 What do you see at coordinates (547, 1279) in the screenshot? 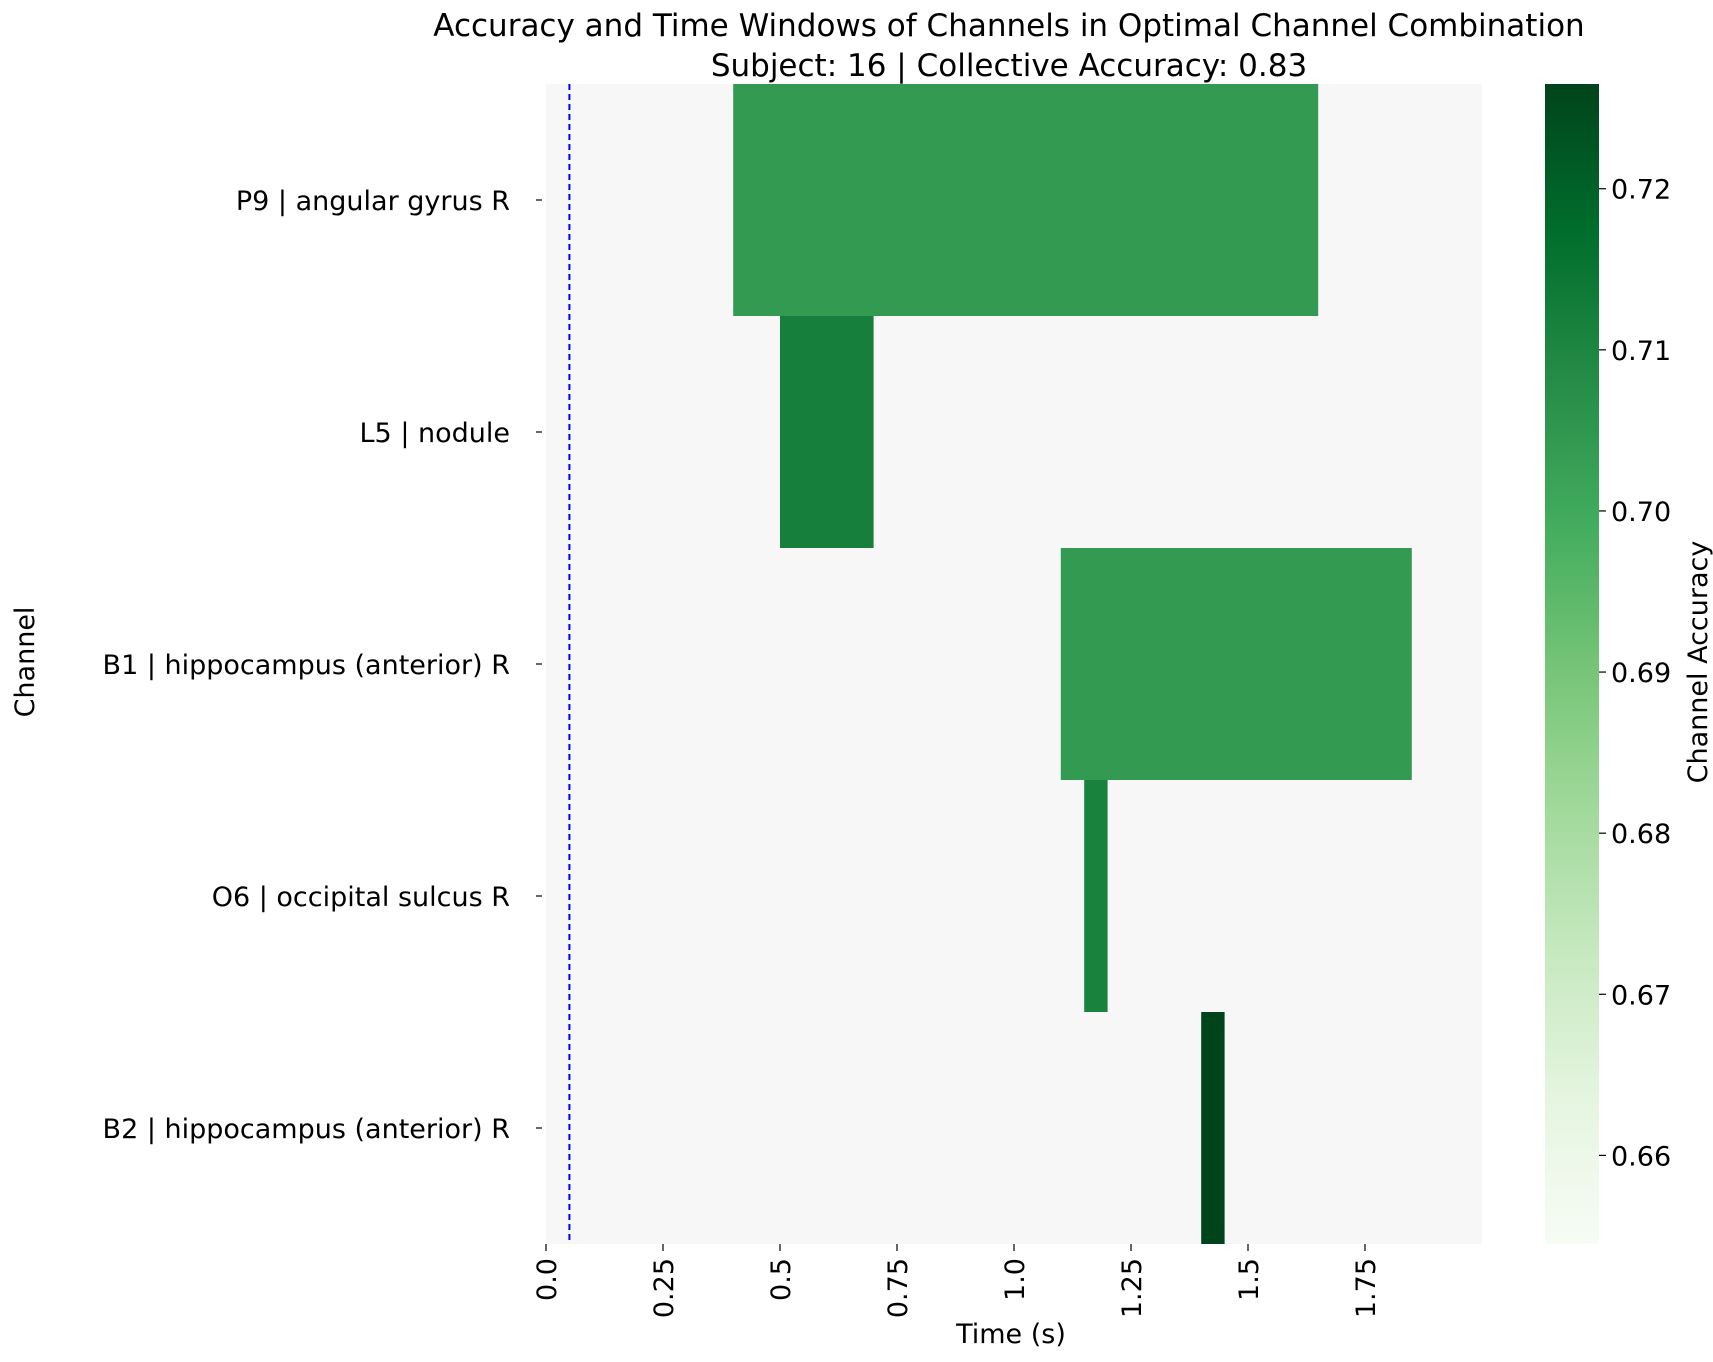
I see `x-tick-label: 0.0` at bounding box center [547, 1279].